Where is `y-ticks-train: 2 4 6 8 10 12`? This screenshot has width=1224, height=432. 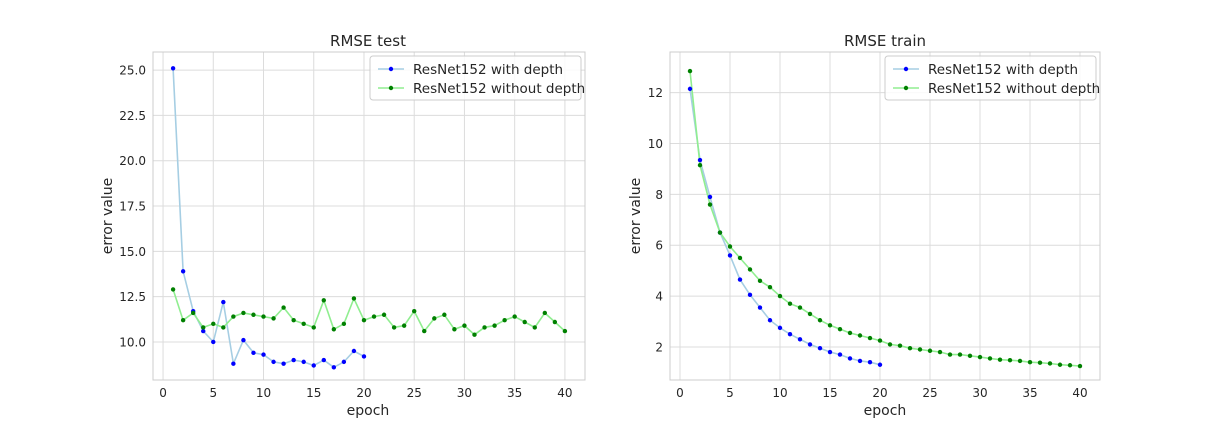
y-ticks-train: 2 4 6 8 10 12 is located at coordinates (655, 220).